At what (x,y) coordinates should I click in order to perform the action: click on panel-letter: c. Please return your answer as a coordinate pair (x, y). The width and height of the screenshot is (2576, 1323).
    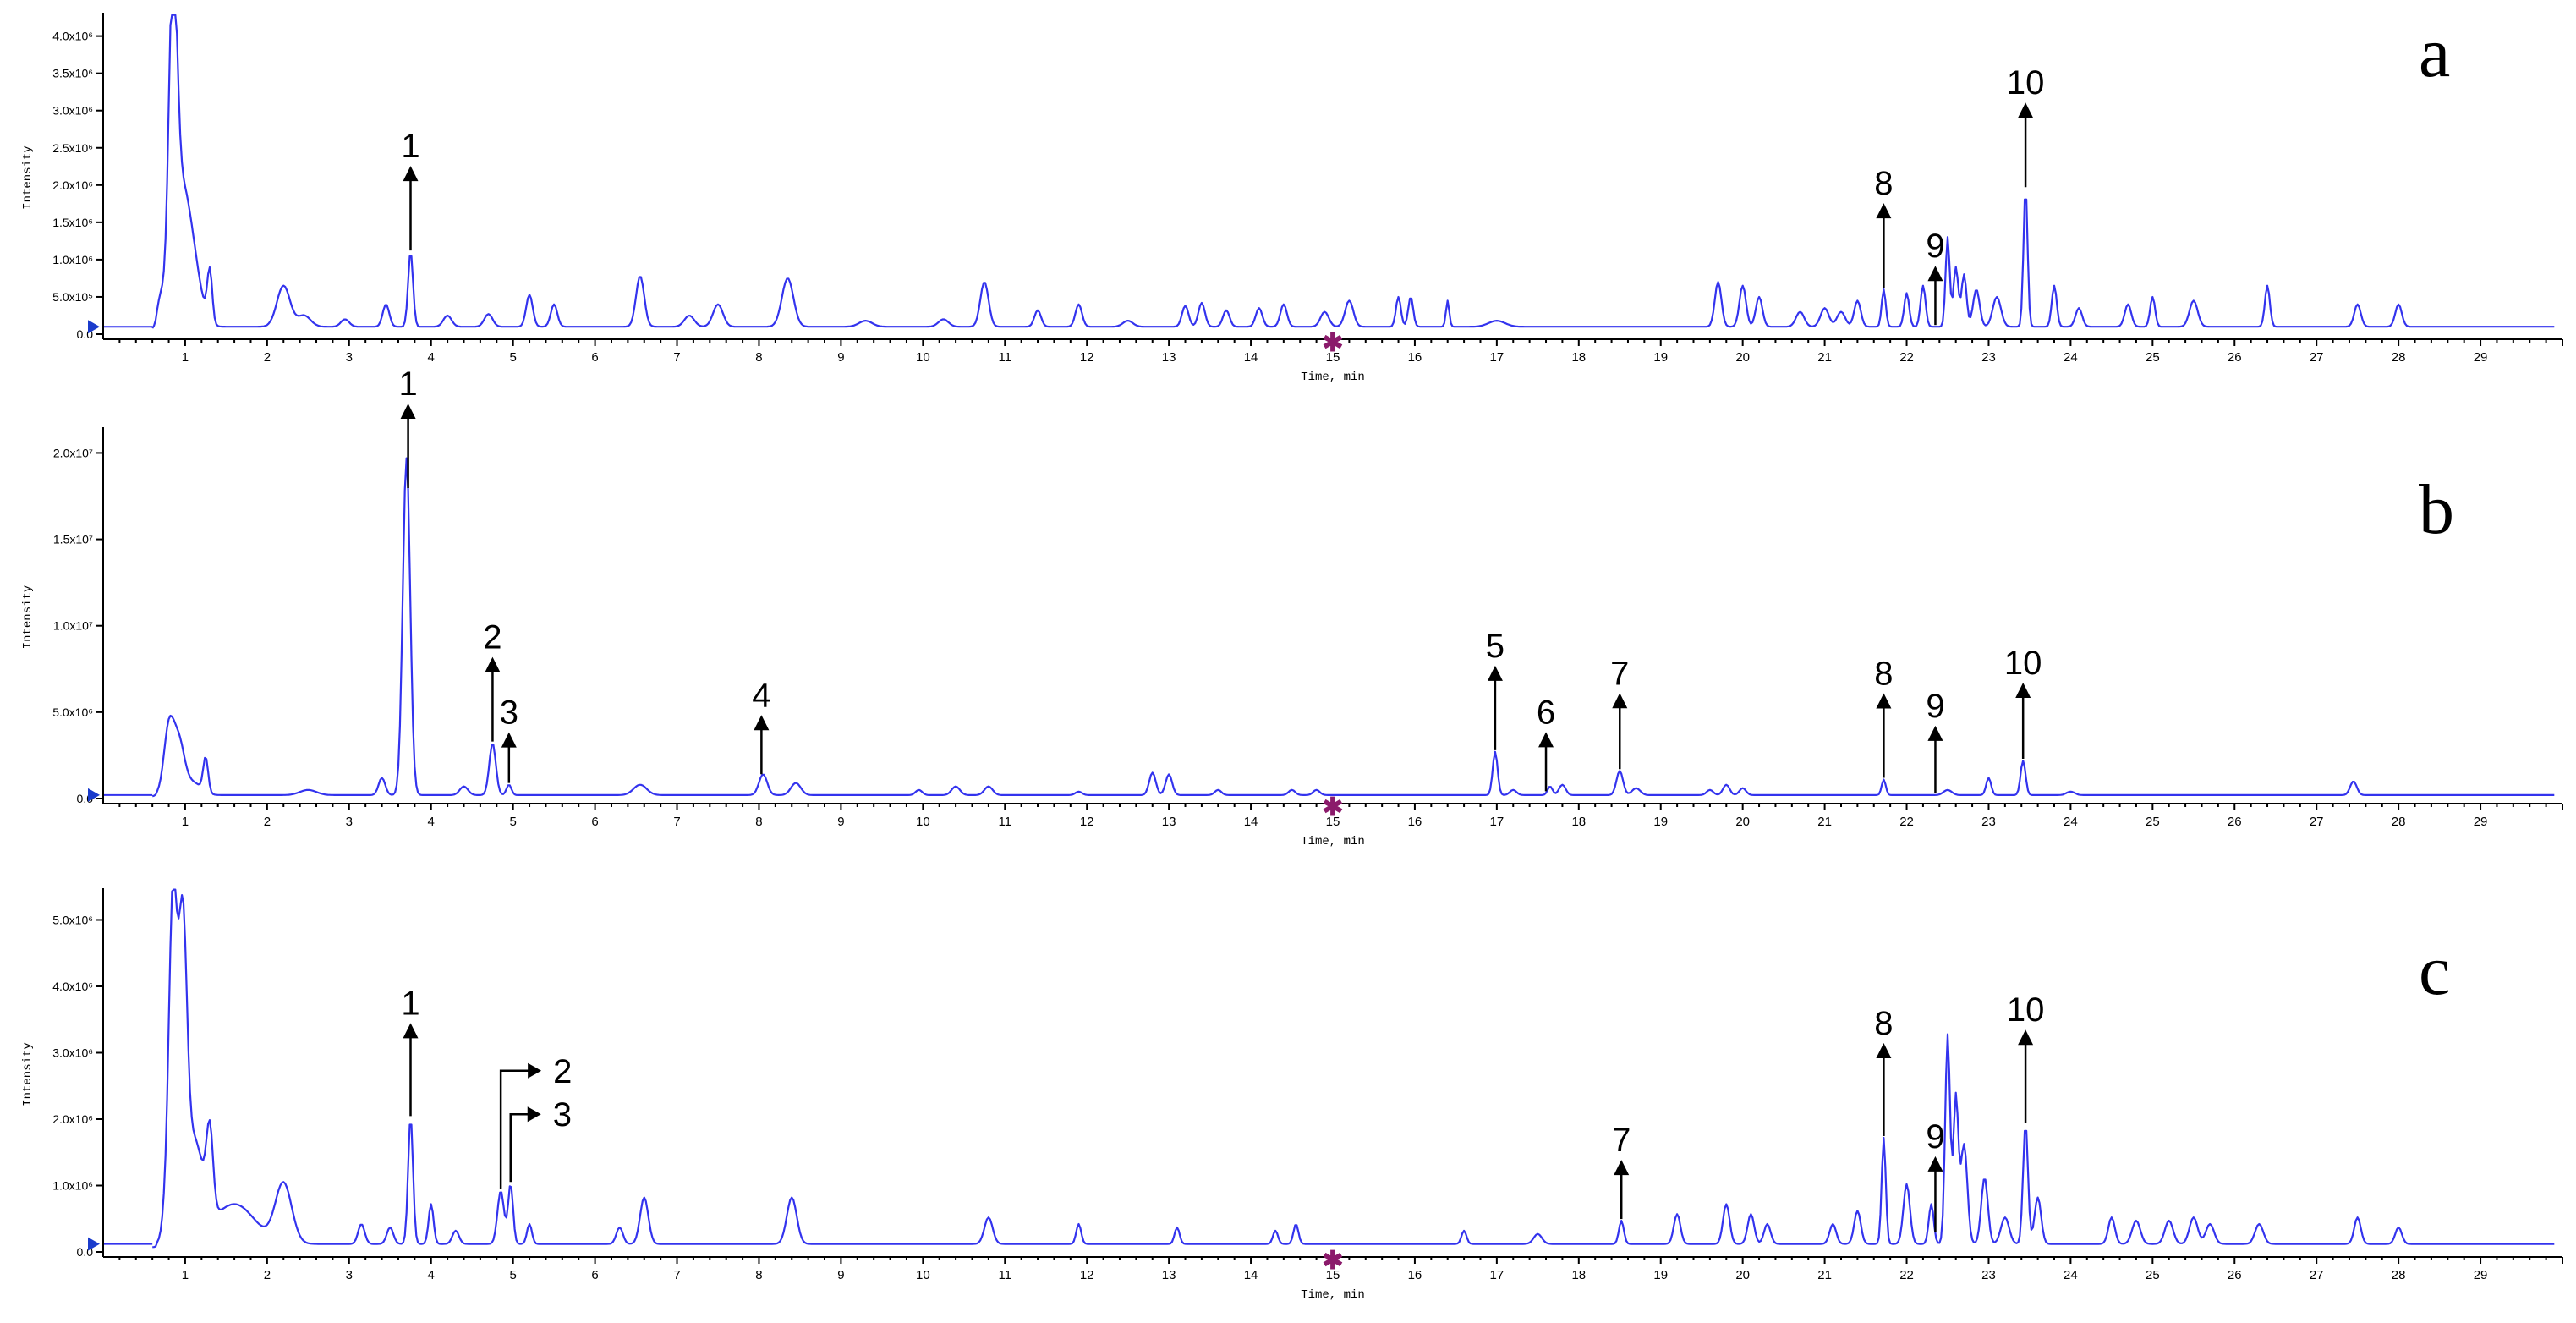
    Looking at the image, I should click on (2434, 970).